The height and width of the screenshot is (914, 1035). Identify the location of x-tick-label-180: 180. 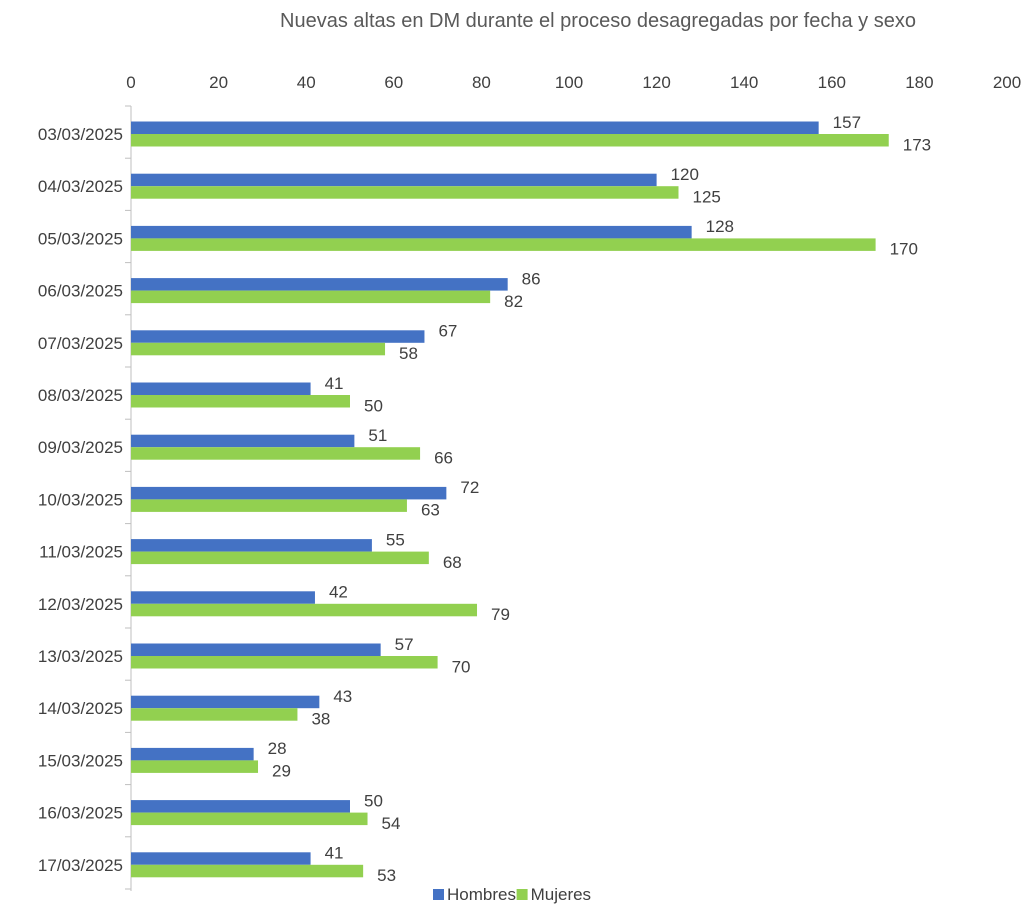
(919, 82).